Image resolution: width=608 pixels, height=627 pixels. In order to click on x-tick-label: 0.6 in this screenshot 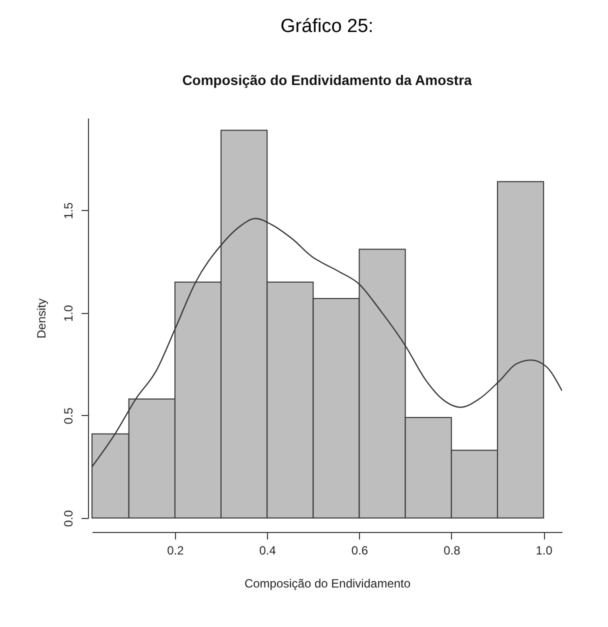, I will do `click(359, 551)`.